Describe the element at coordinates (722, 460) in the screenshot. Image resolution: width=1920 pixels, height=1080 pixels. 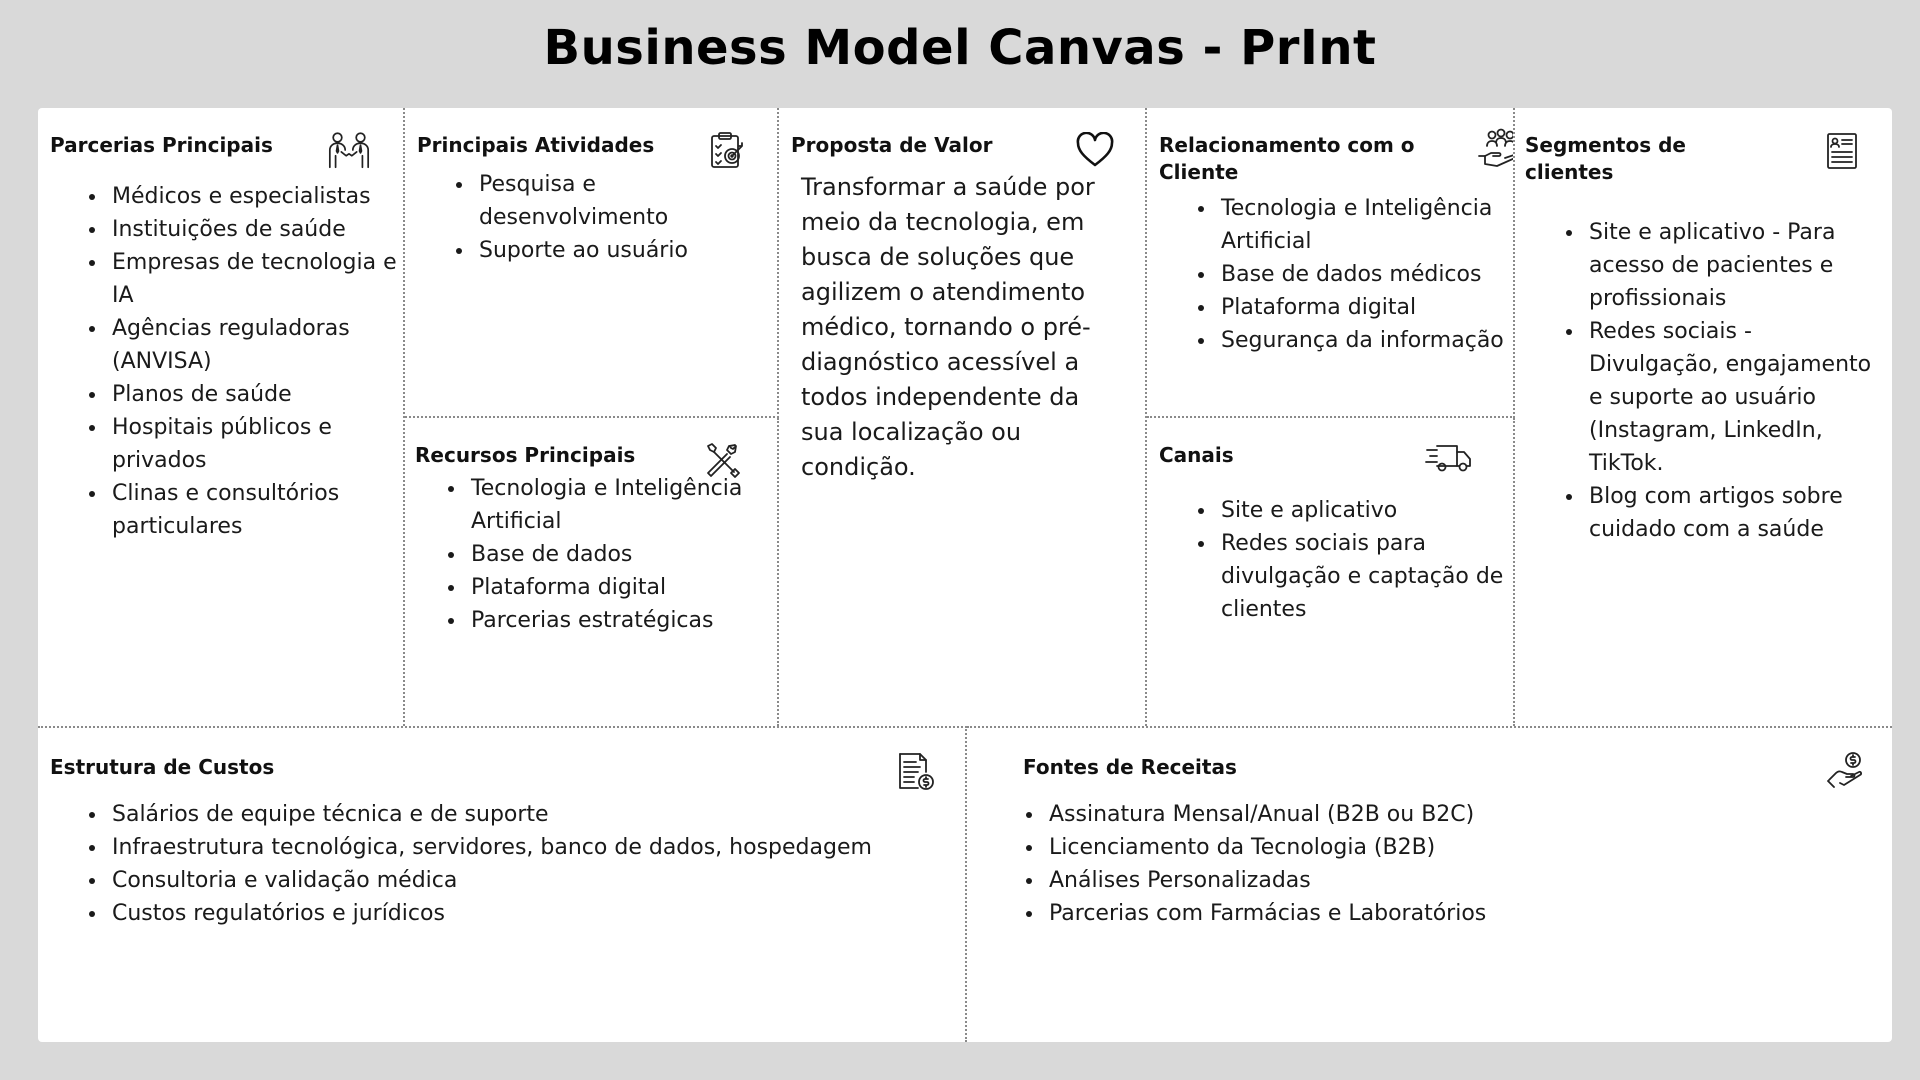
I see `tools-icon` at that location.